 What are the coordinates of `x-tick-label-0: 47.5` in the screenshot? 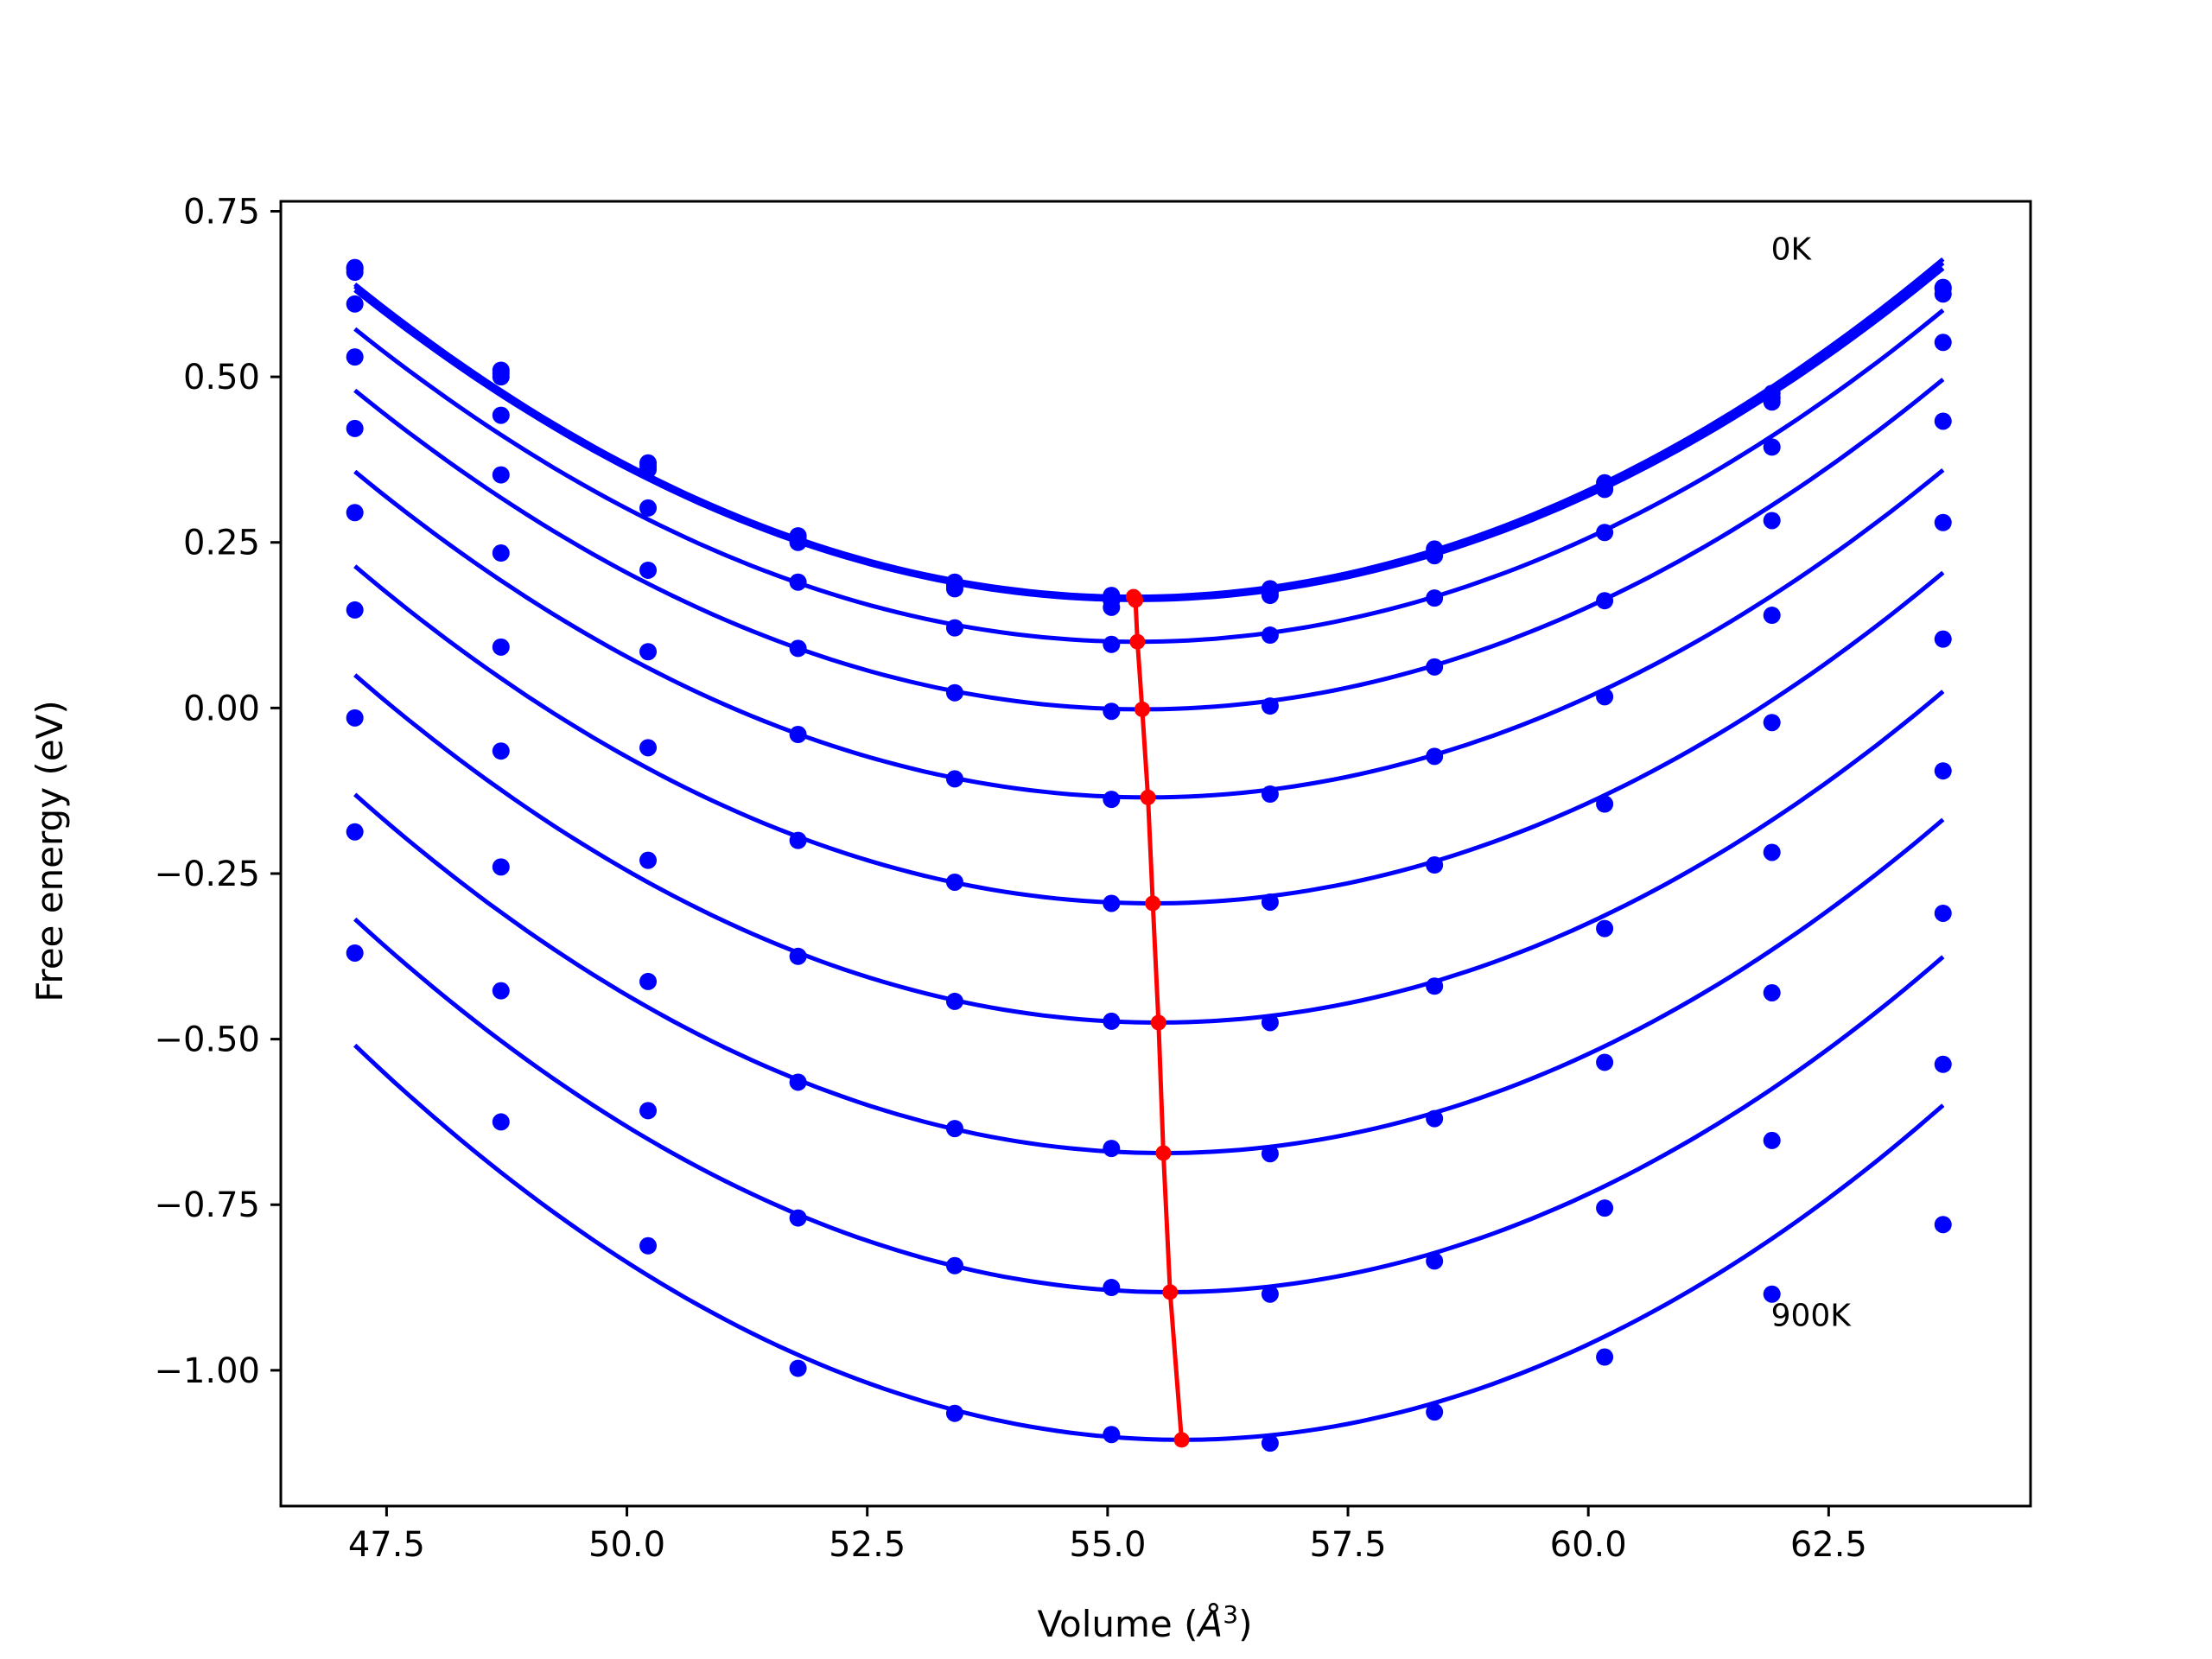 It's located at (386, 1545).